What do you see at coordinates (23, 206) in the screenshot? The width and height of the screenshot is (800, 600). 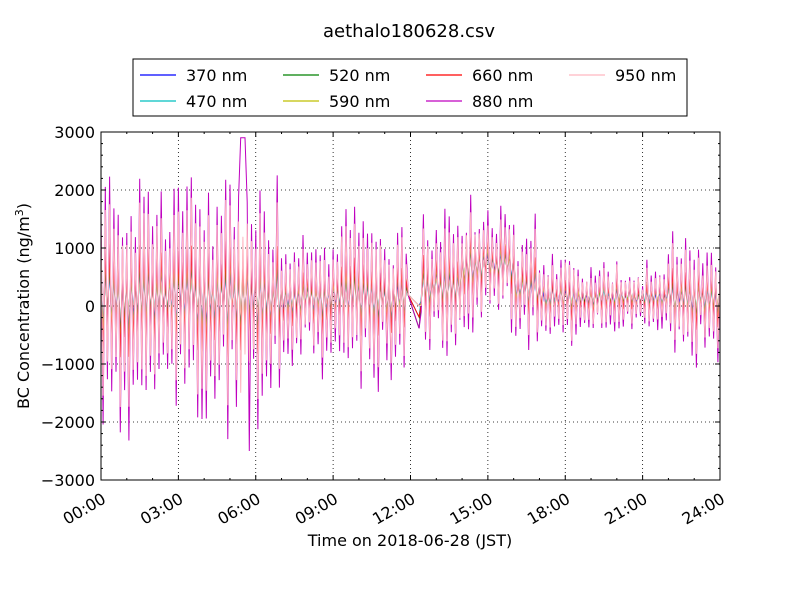 I see `y-axis-label-end: )` at bounding box center [23, 206].